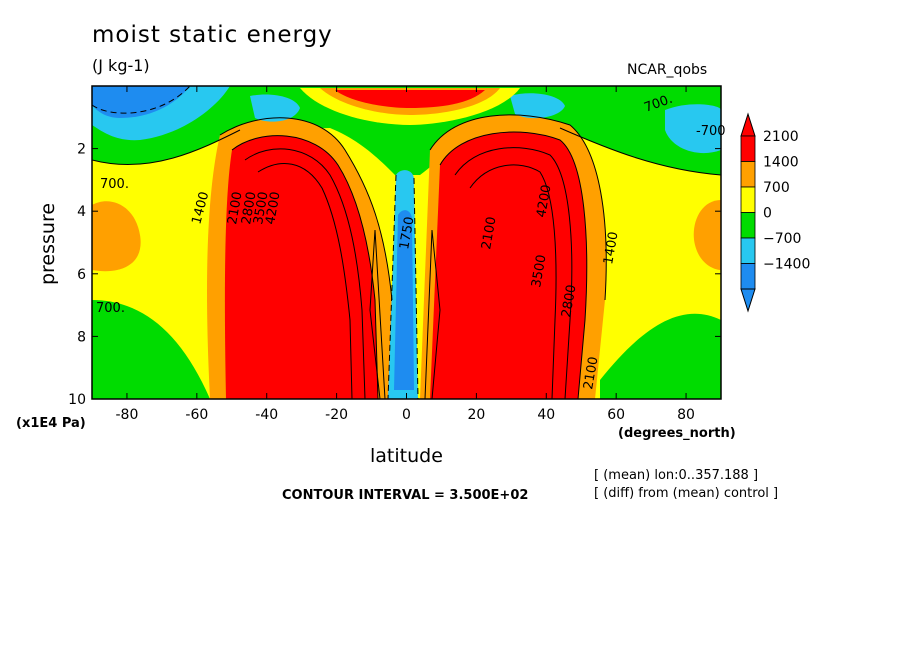 The image size is (904, 654). What do you see at coordinates (546, 415) in the screenshot?
I see `x-tick-label: 40` at bounding box center [546, 415].